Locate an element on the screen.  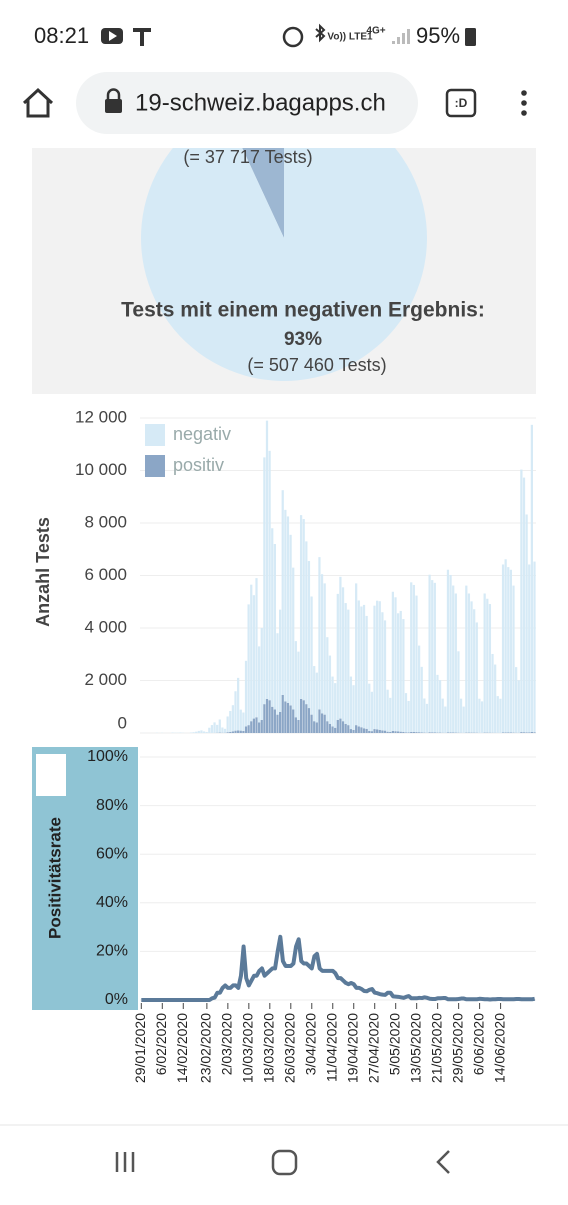
back-button is located at coordinates (443, 1162).